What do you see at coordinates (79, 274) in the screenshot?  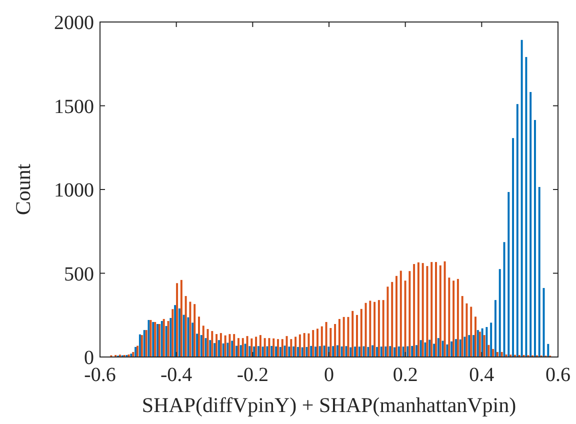 I see `y-tick-label: 500` at bounding box center [79, 274].